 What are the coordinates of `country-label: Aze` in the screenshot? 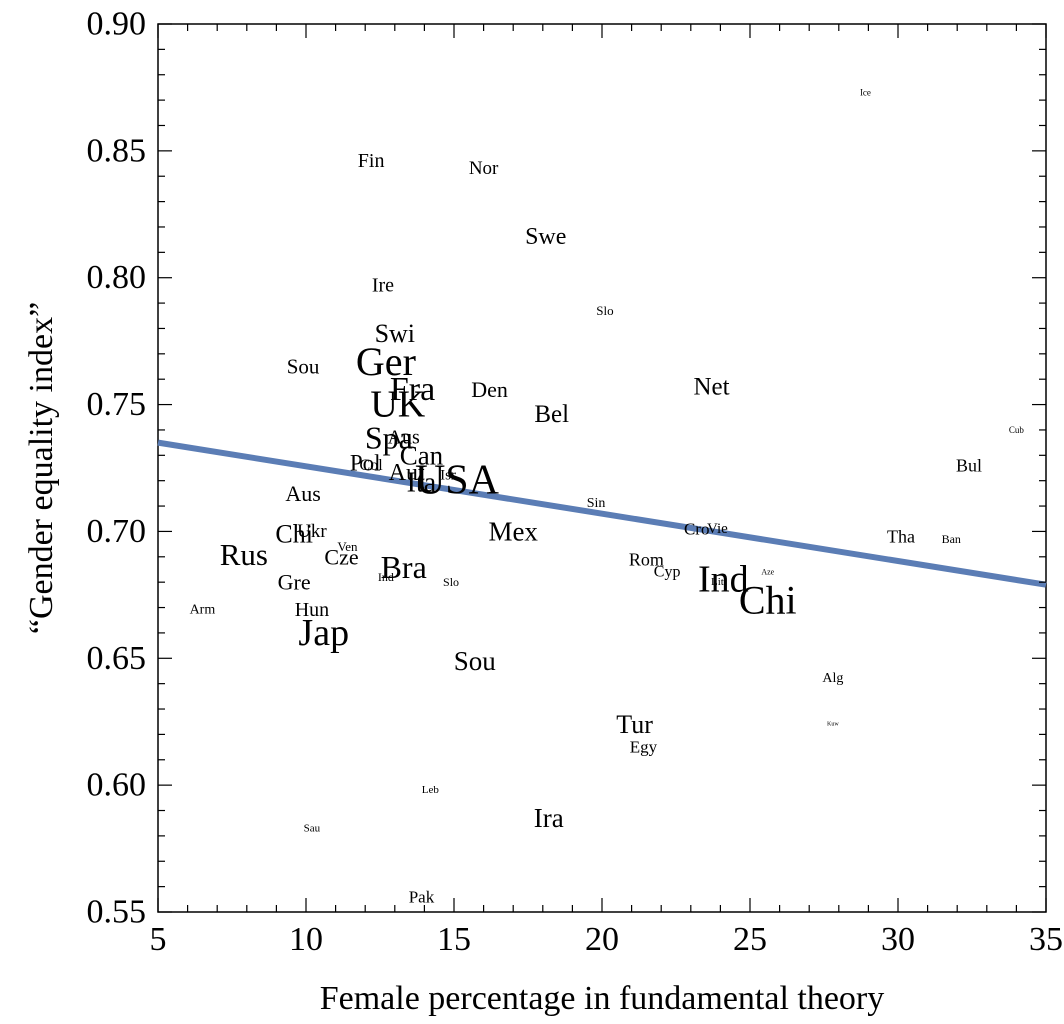 It's located at (767, 572).